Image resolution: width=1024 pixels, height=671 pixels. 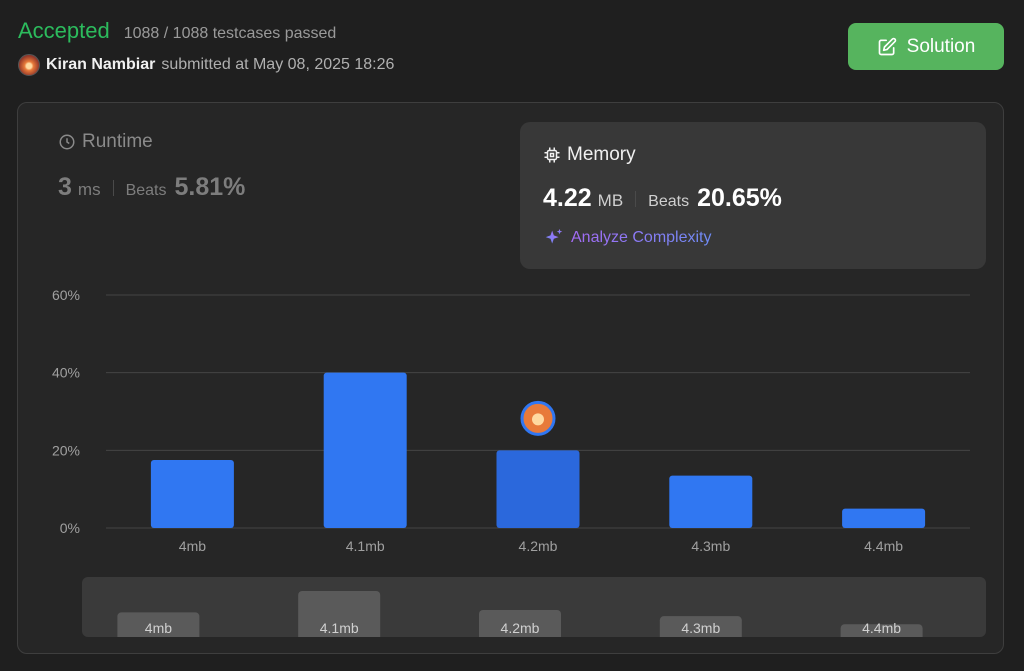 I want to click on x-tick-label: 4.1mb, so click(x=365, y=546).